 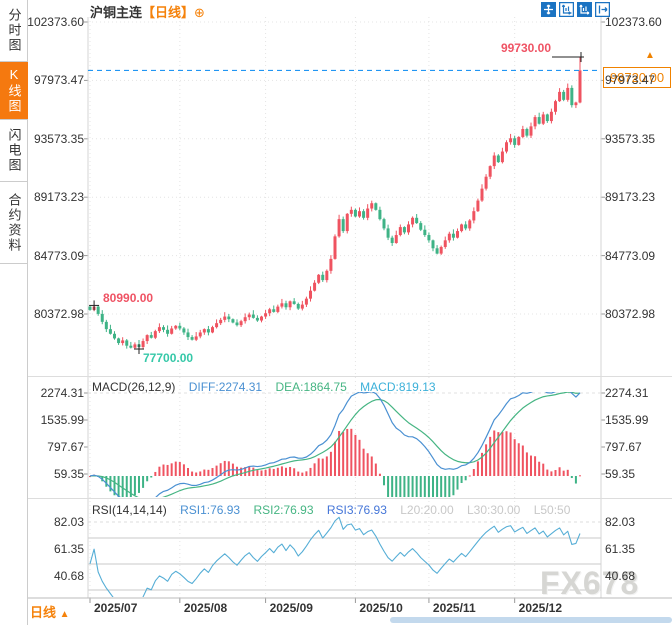 I want to click on chart-header: 沪铜主连【日线】⊕, so click(x=147, y=11).